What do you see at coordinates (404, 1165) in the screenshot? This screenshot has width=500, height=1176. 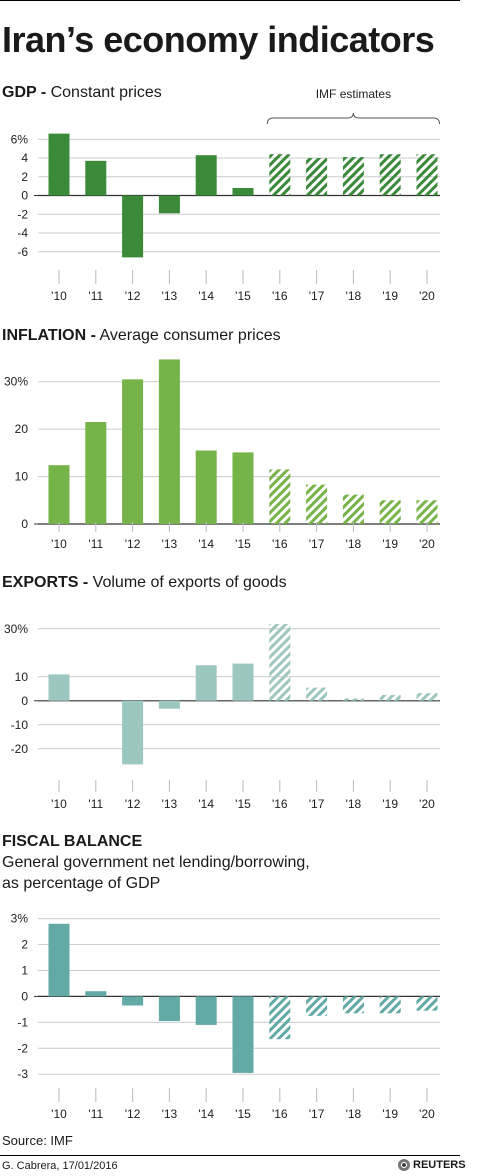 I see `reuters-logo-icon` at bounding box center [404, 1165].